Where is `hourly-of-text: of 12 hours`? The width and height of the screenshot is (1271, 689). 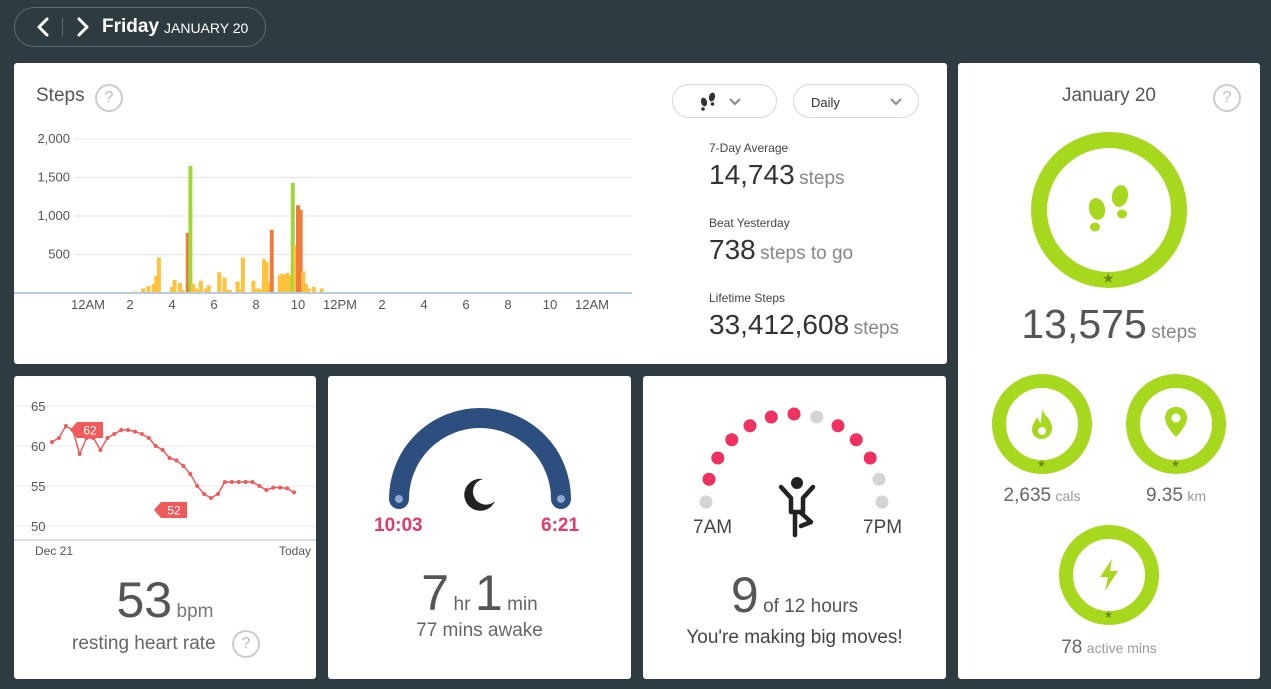 hourly-of-text: of 12 hours is located at coordinates (811, 606).